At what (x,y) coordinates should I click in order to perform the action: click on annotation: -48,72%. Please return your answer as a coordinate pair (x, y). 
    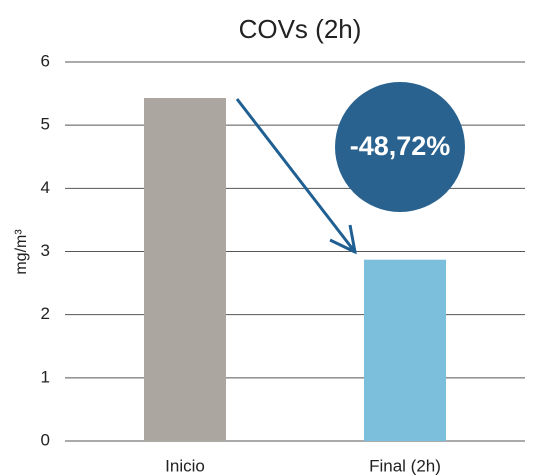
    Looking at the image, I should click on (400, 146).